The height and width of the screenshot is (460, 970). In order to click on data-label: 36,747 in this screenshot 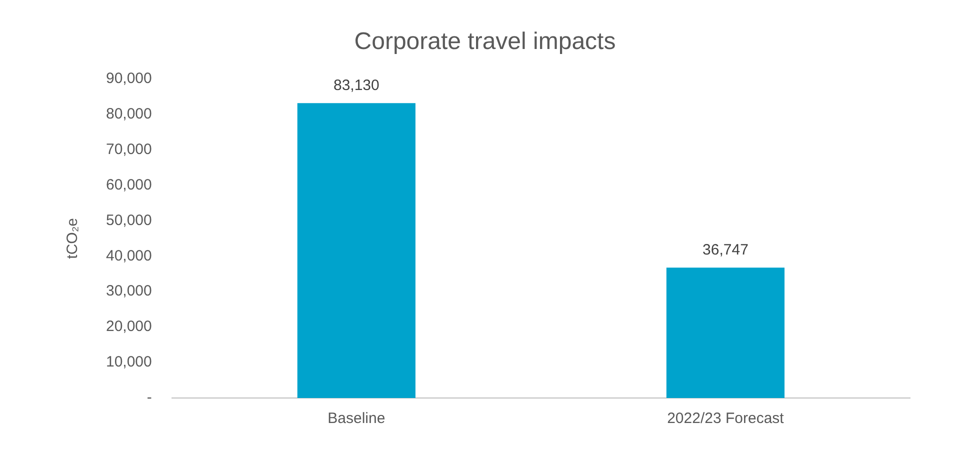, I will do `click(725, 249)`.